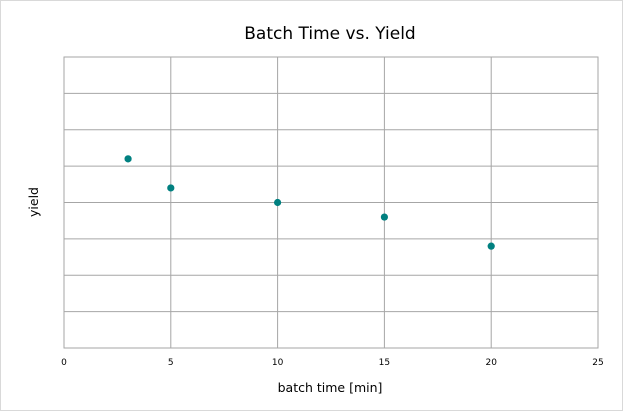 This screenshot has width=623, height=411. I want to click on x-tick-label: 15, so click(384, 363).